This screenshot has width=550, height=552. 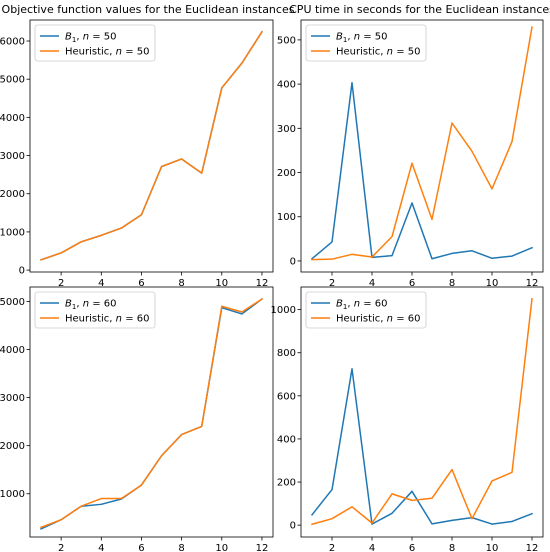 What do you see at coordinates (421, 446) in the screenshot?
I see `series-line-b1` at bounding box center [421, 446].